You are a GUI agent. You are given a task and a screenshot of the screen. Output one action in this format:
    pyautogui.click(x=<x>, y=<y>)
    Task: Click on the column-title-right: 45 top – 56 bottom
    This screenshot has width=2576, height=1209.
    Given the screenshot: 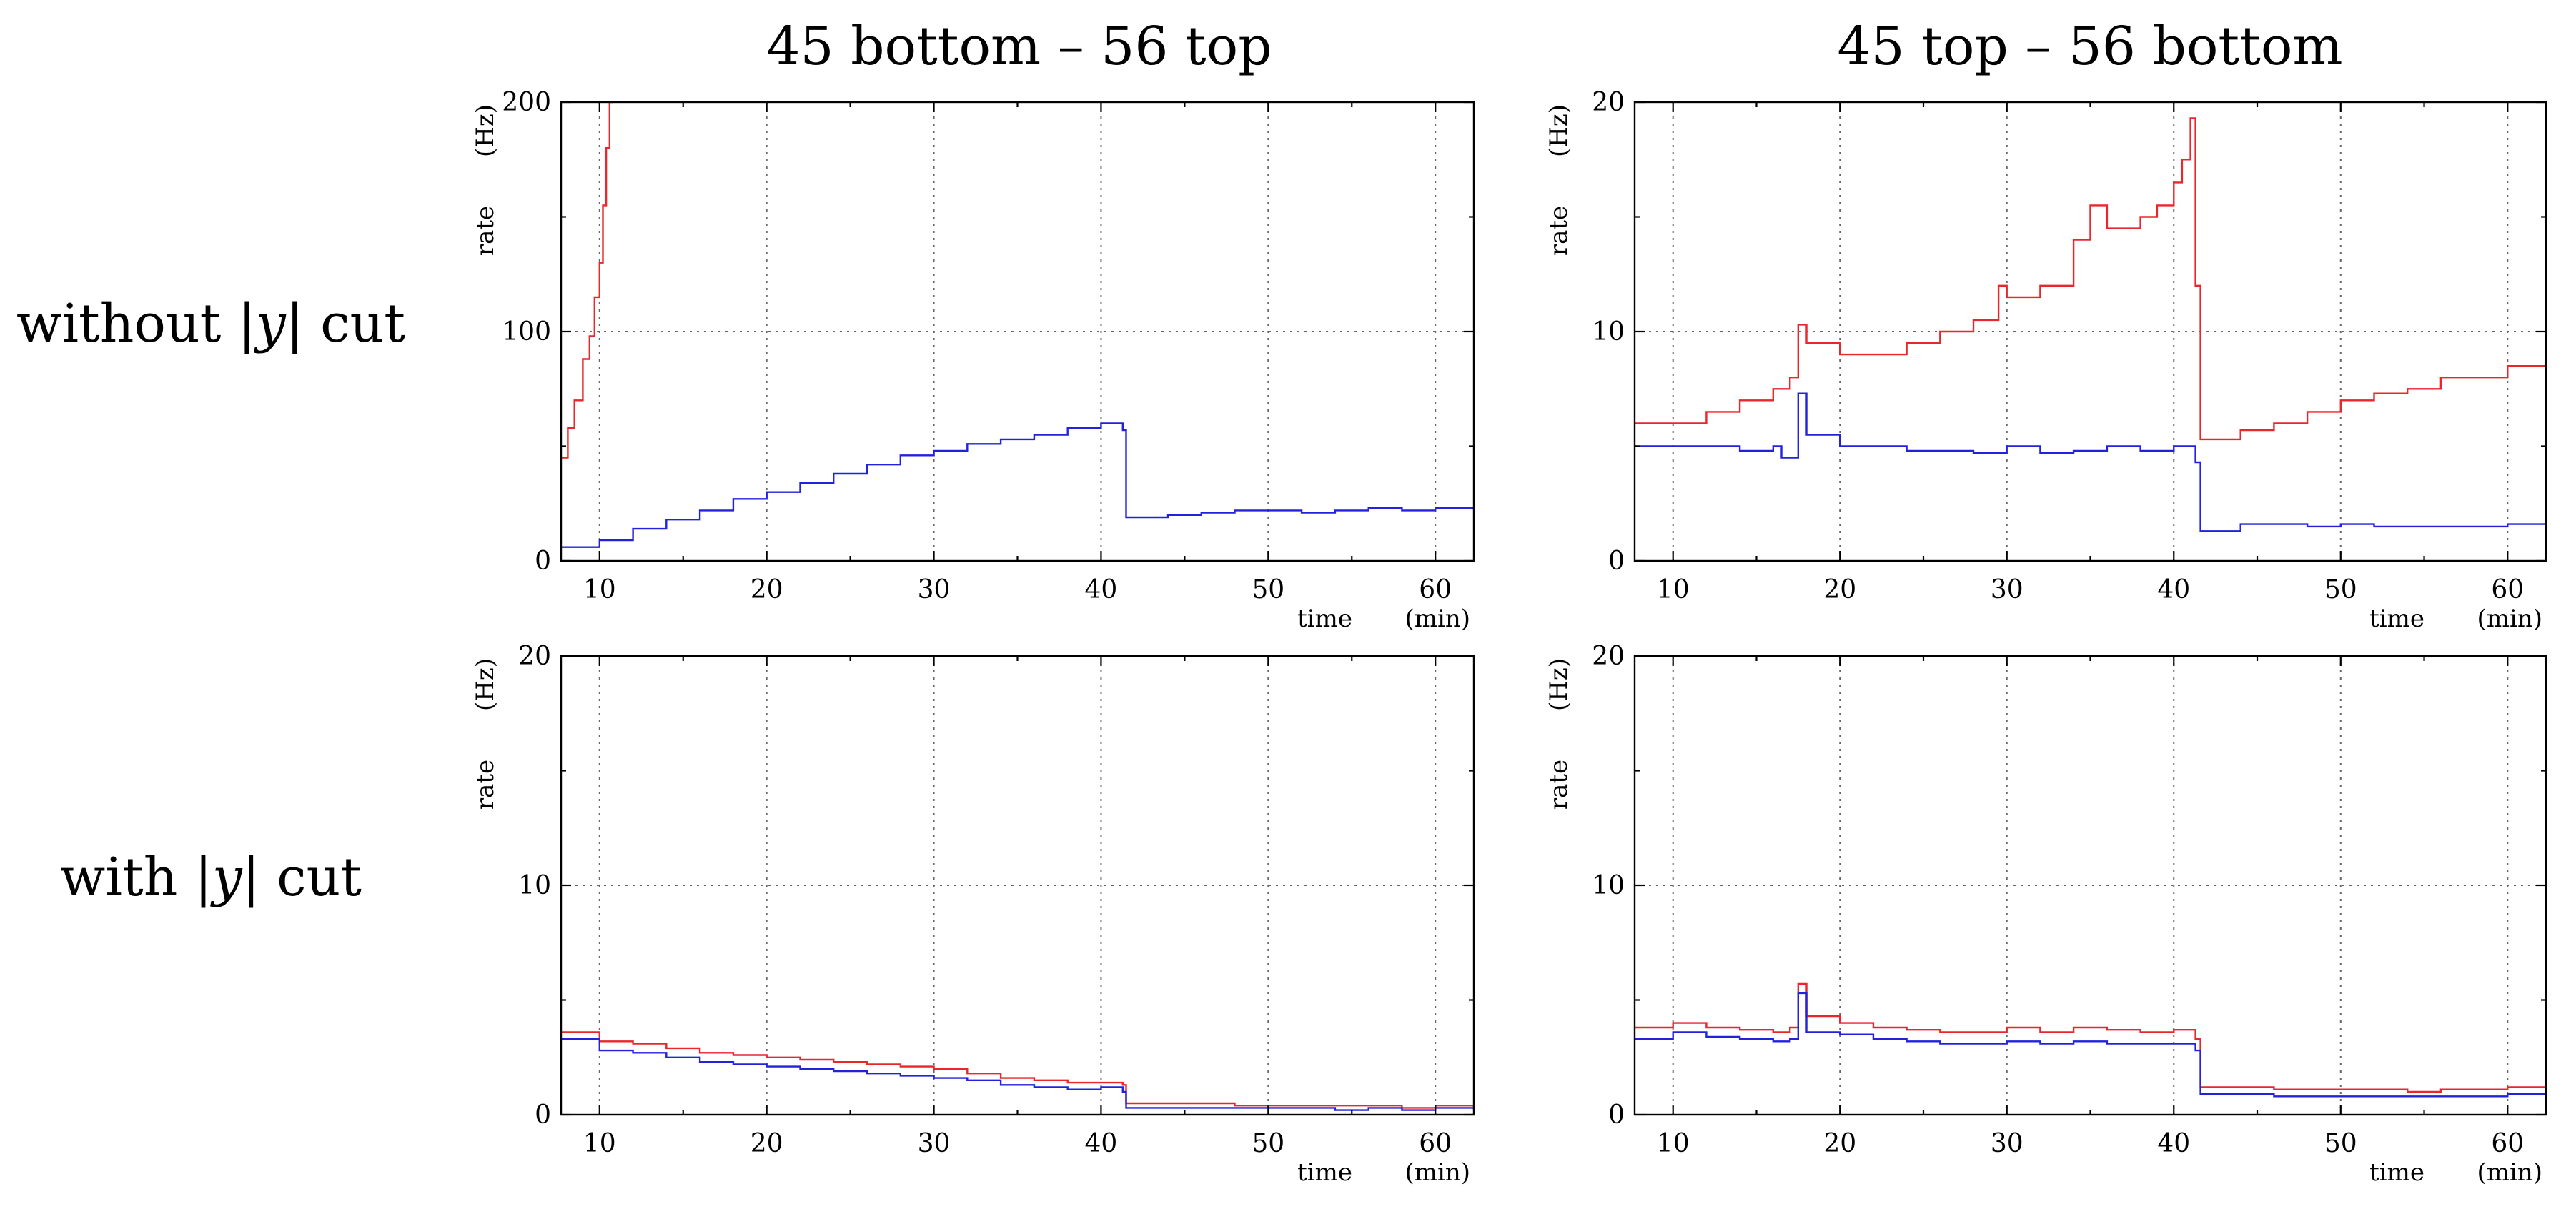 What is the action you would take?
    pyautogui.click(x=2090, y=46)
    